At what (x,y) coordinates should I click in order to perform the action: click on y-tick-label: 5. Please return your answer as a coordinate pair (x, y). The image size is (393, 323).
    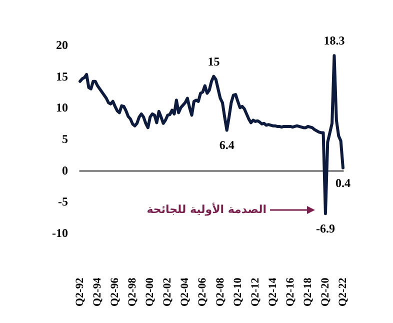
    Looking at the image, I should click on (65, 139).